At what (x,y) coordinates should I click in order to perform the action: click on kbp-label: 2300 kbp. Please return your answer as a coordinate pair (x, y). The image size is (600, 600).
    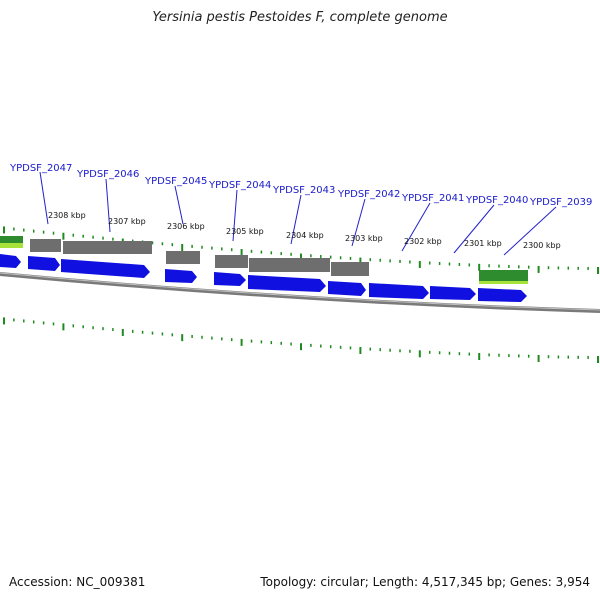
    Looking at the image, I should click on (542, 245).